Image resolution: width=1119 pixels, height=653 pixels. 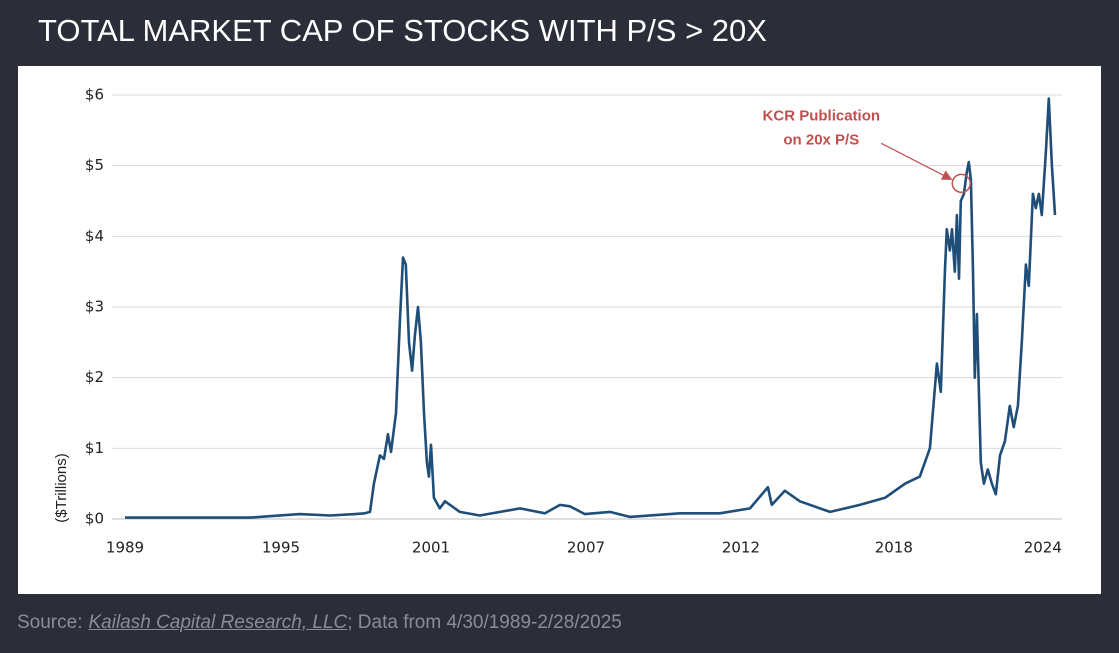 I want to click on x-tick-label: 1989, so click(x=125, y=548).